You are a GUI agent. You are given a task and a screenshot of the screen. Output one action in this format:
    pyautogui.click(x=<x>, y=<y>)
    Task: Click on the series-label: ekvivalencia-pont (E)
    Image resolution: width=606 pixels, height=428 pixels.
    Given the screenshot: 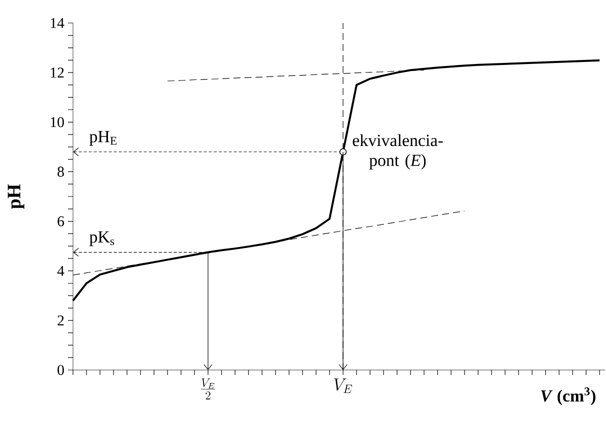 What is the action you would take?
    pyautogui.click(x=397, y=152)
    